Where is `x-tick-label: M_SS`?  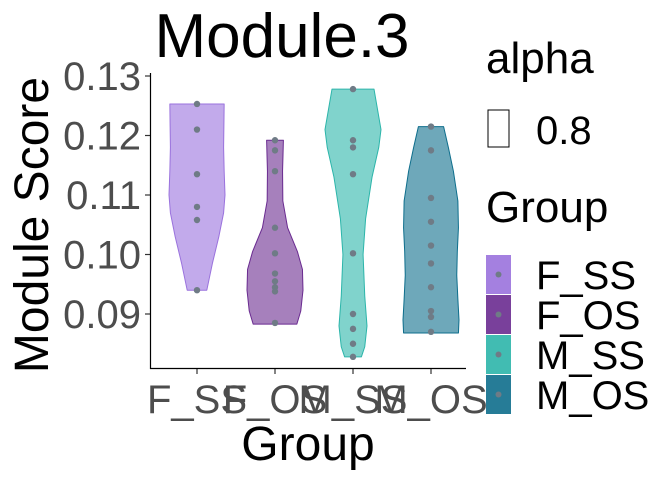
x-tick-label: M_SS is located at coordinates (353, 400).